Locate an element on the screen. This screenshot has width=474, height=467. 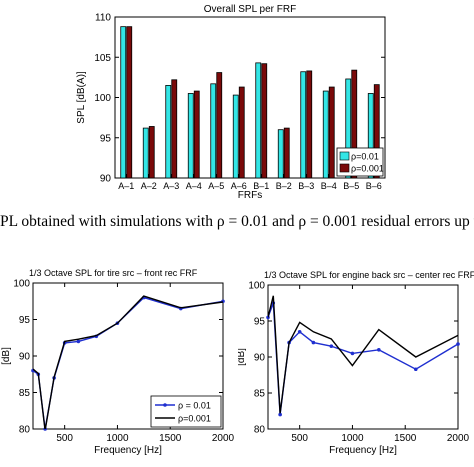
x-tick-label: B–5 is located at coordinates (351, 186).